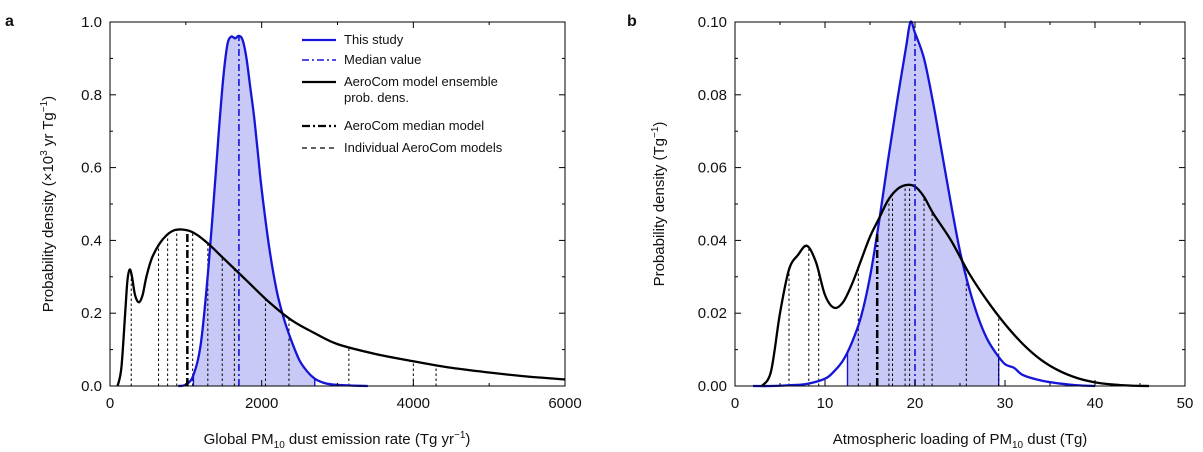  What do you see at coordinates (91, 386) in the screenshot?
I see `y-tick-label: 0.0` at bounding box center [91, 386].